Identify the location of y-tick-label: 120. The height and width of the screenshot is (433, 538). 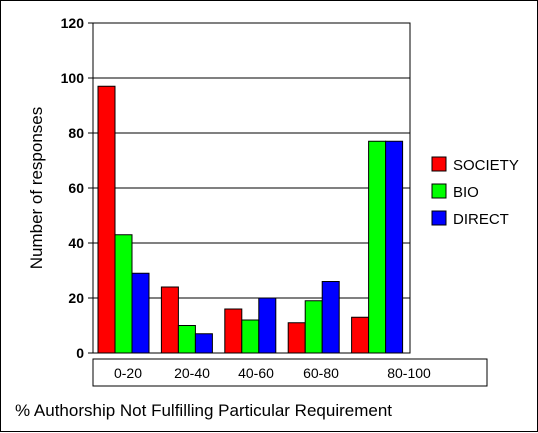
(73, 23).